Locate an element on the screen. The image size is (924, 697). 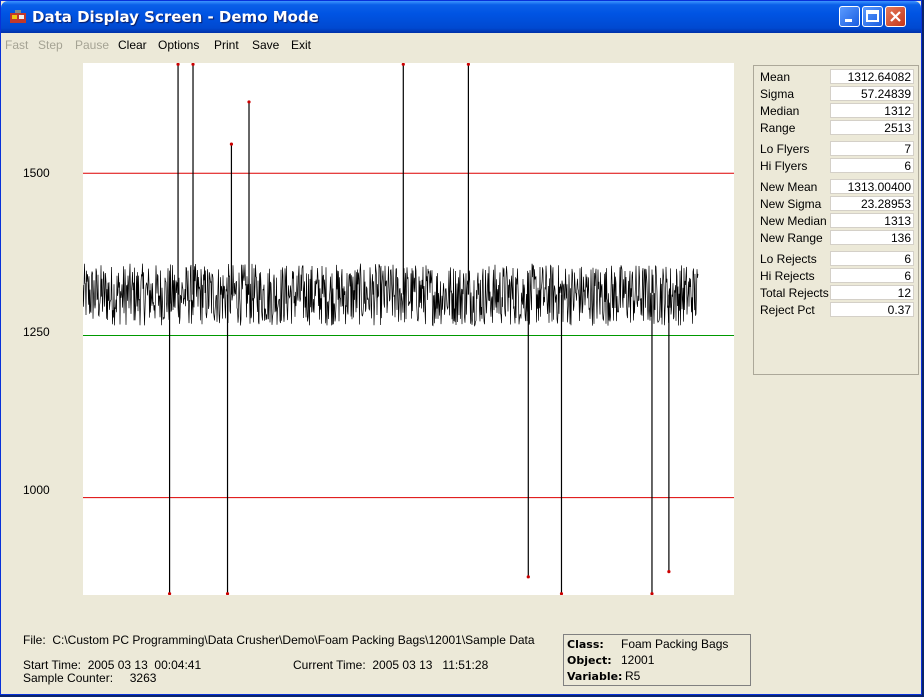
maximize-icon is located at coordinates (872, 16).